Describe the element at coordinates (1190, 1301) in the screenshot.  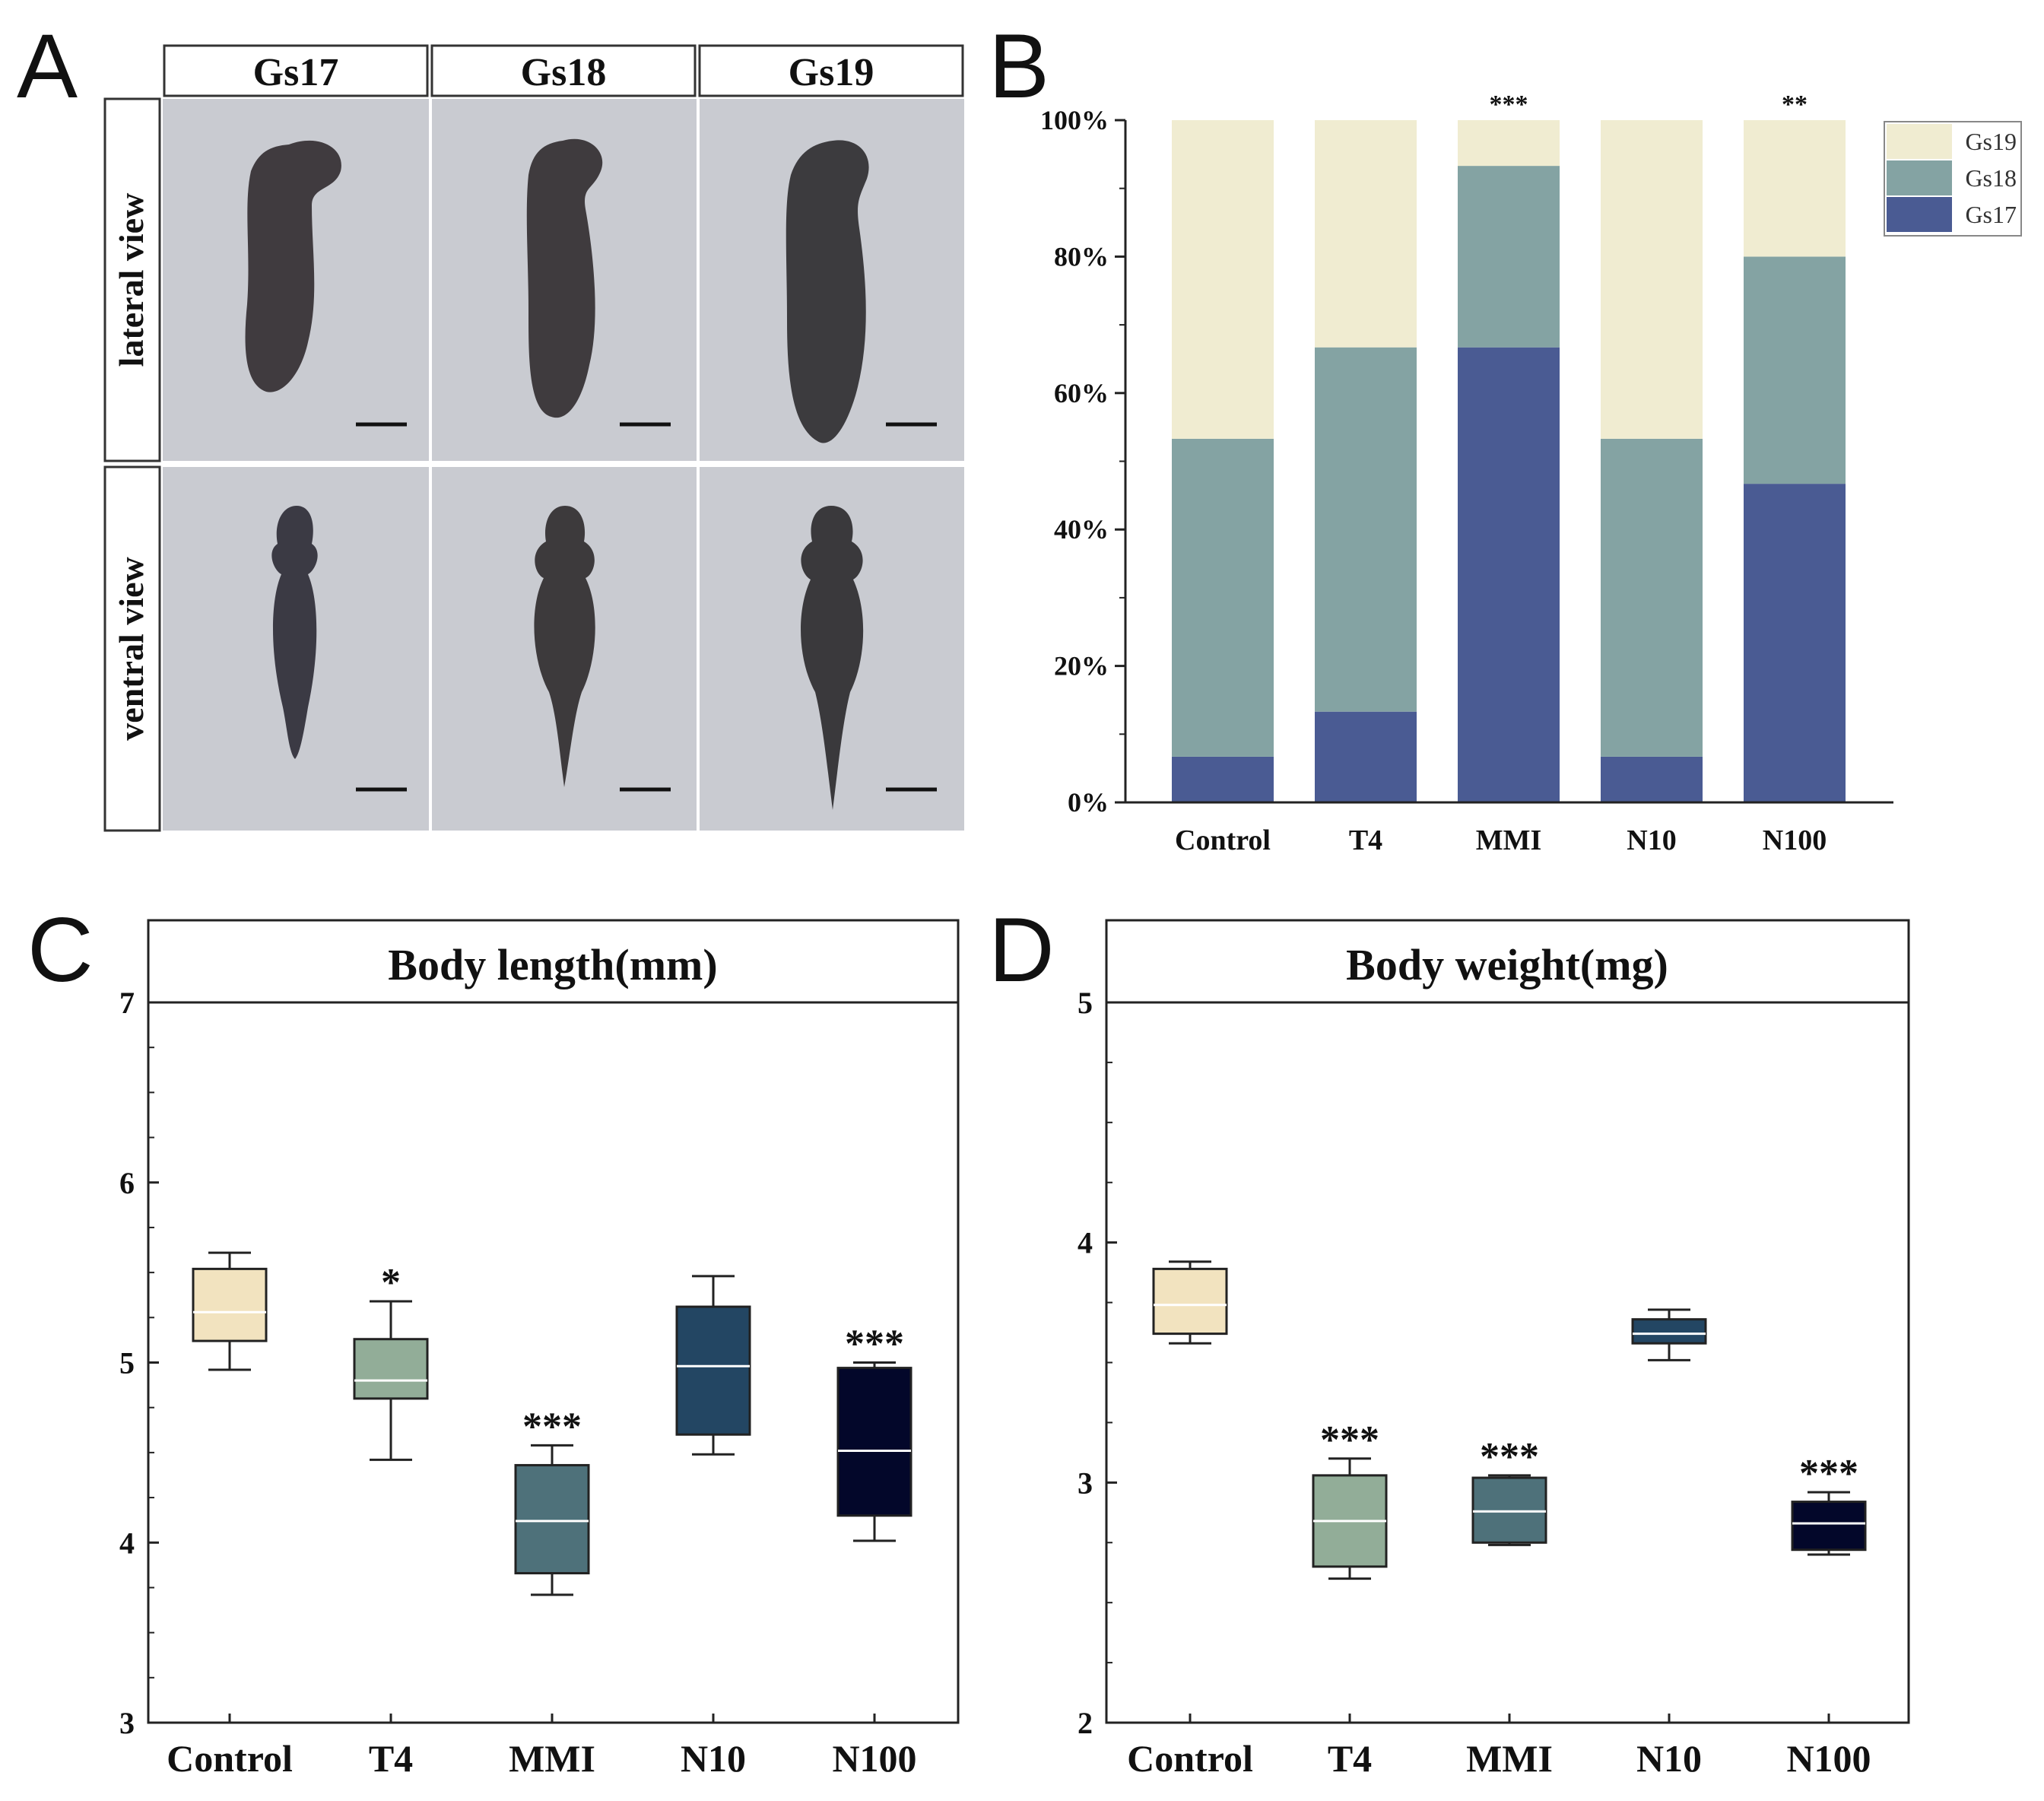
I see `d-control-box` at that location.